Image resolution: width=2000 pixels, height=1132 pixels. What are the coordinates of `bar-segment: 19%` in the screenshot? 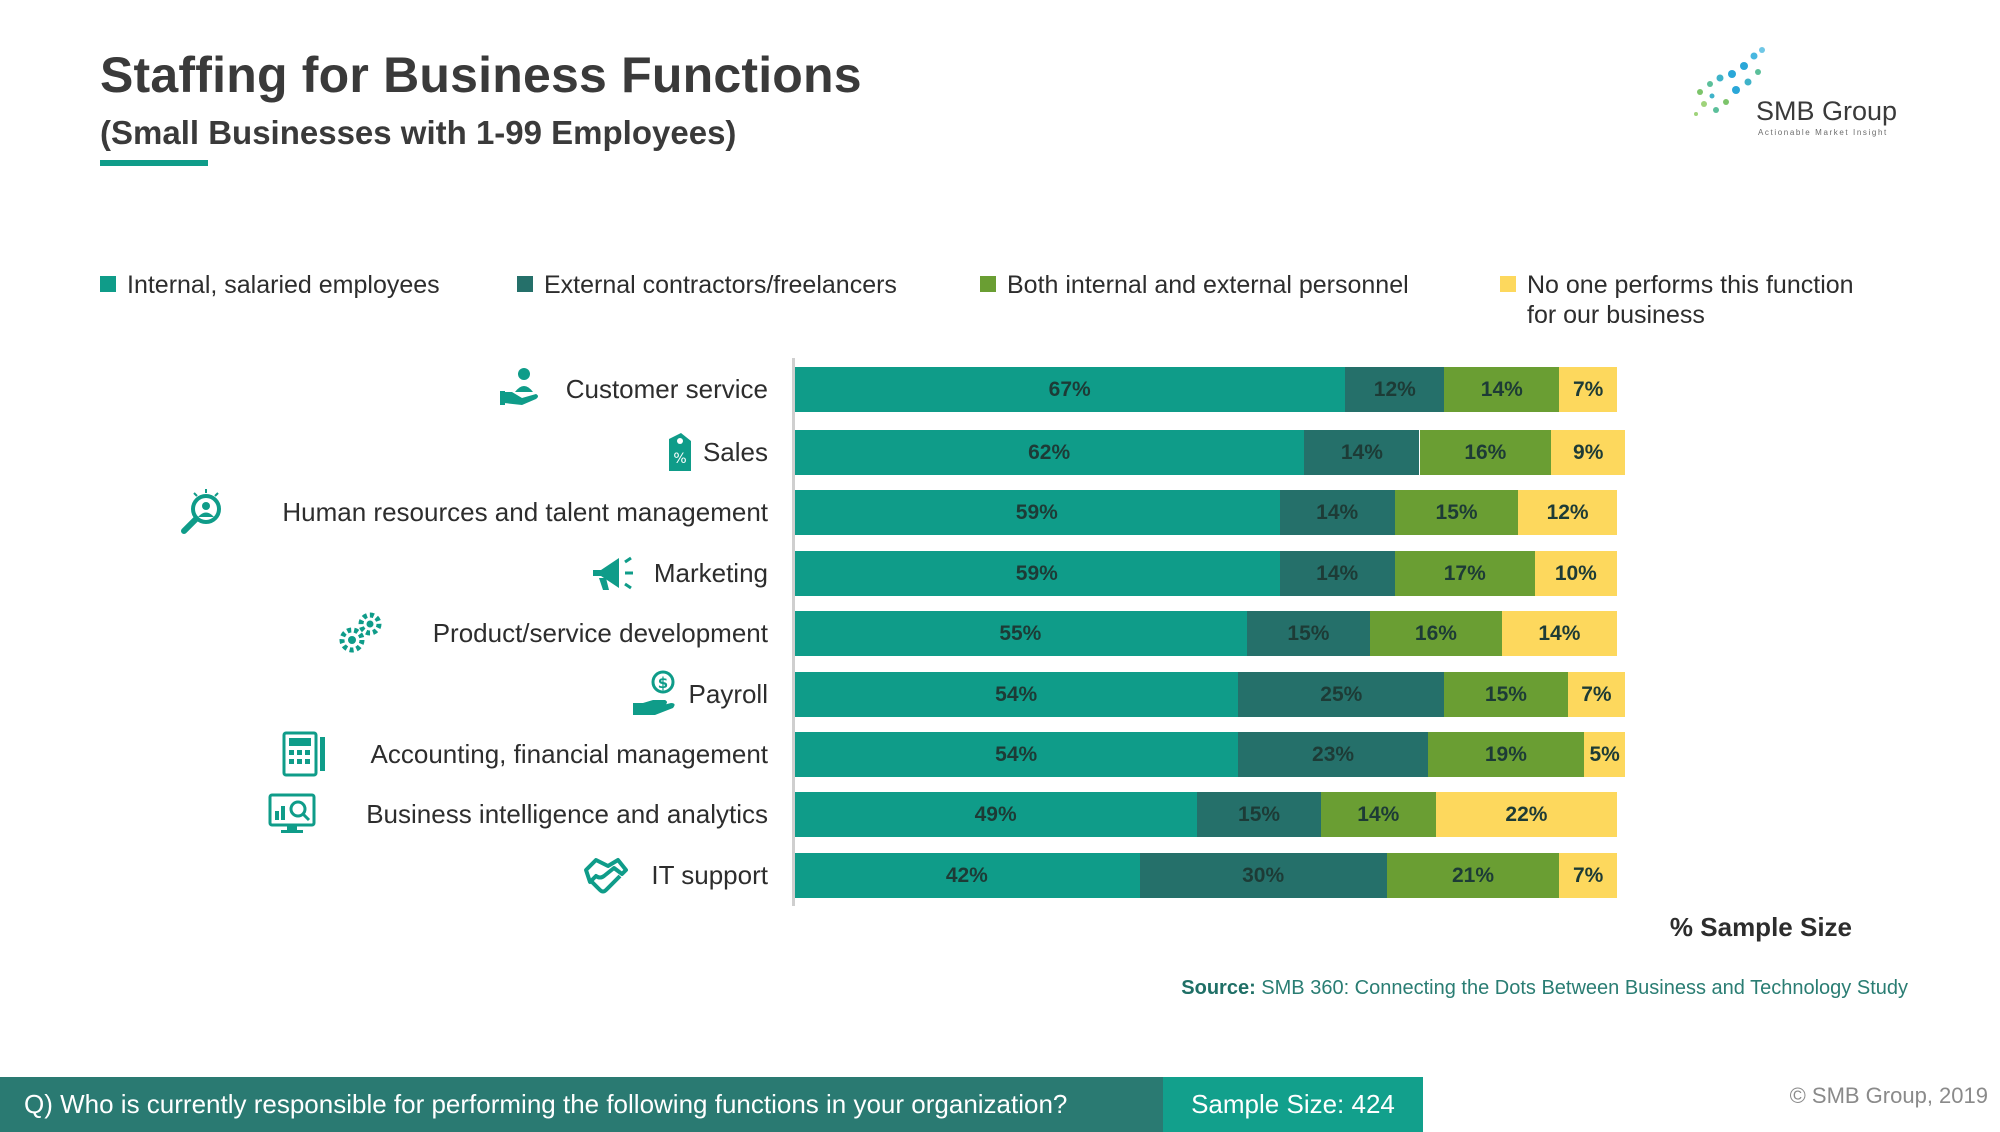 It's located at (1506, 754).